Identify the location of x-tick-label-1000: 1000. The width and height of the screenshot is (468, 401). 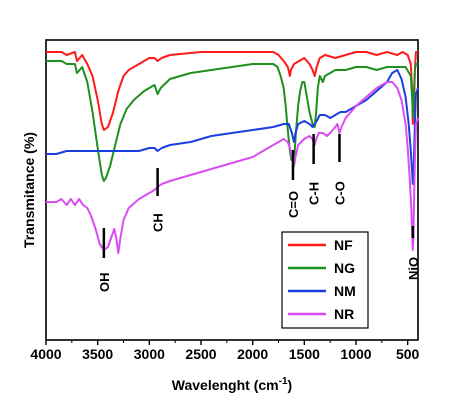
(355, 354).